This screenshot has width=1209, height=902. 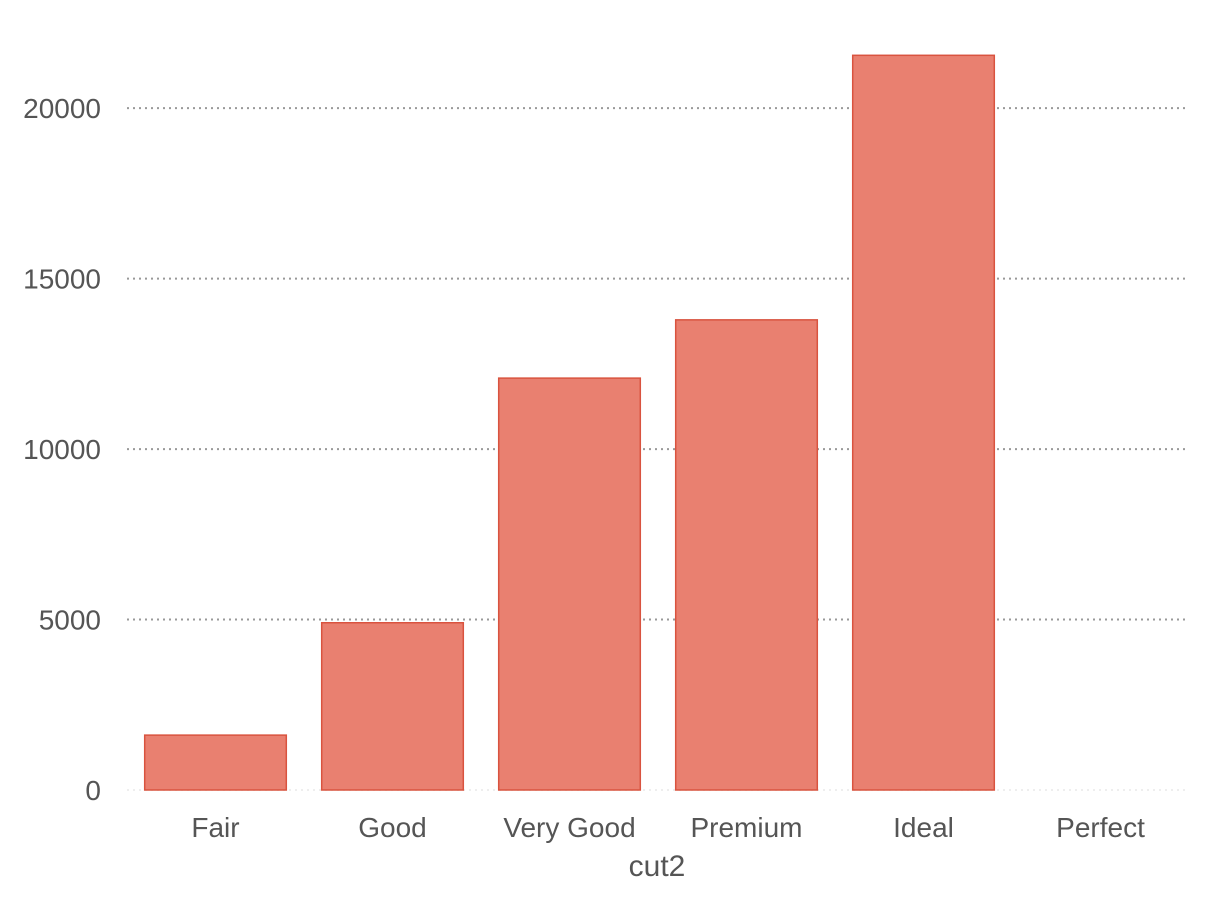 What do you see at coordinates (1100, 827) in the screenshot?
I see `x-tick-label: Perfect` at bounding box center [1100, 827].